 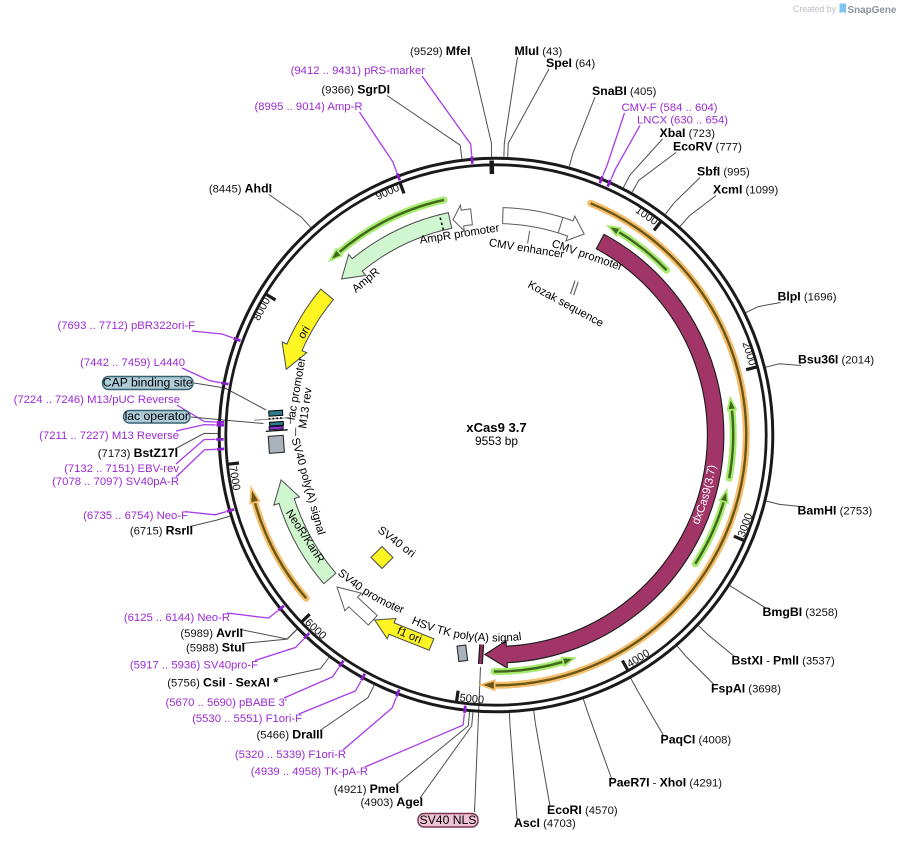 What do you see at coordinates (290, 755) in the screenshot?
I see `svg-text: (5320 .. 5339) F1ori-R` at bounding box center [290, 755].